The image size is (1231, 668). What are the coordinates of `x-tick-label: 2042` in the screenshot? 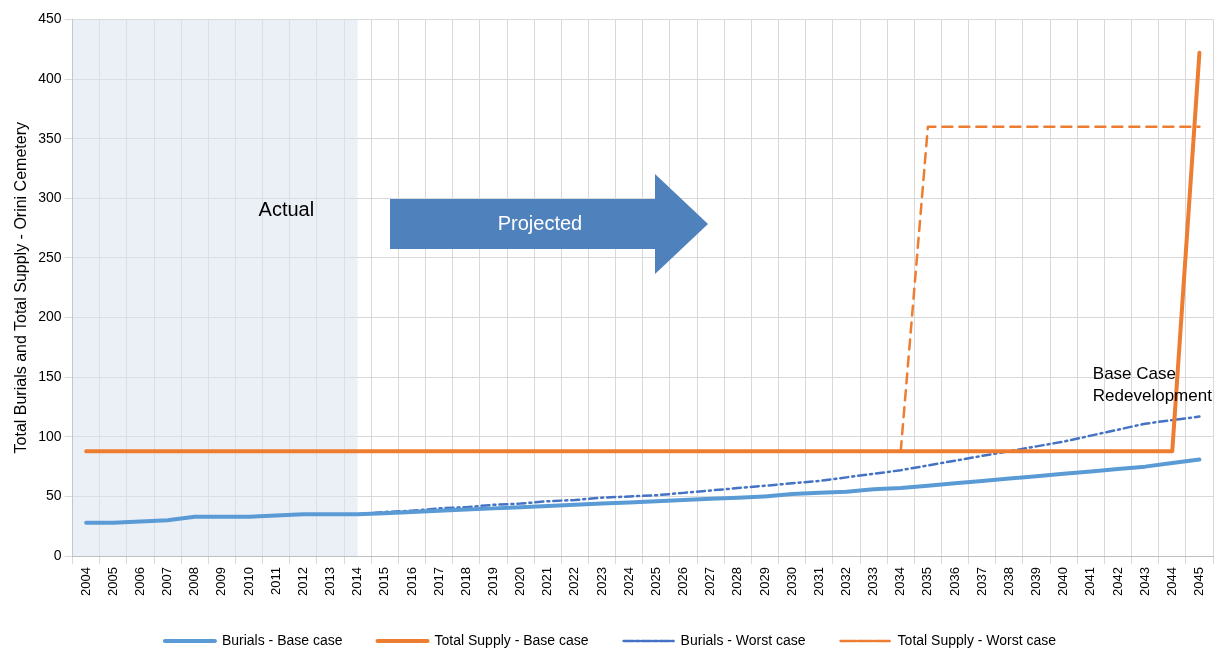 It's located at (1117, 581).